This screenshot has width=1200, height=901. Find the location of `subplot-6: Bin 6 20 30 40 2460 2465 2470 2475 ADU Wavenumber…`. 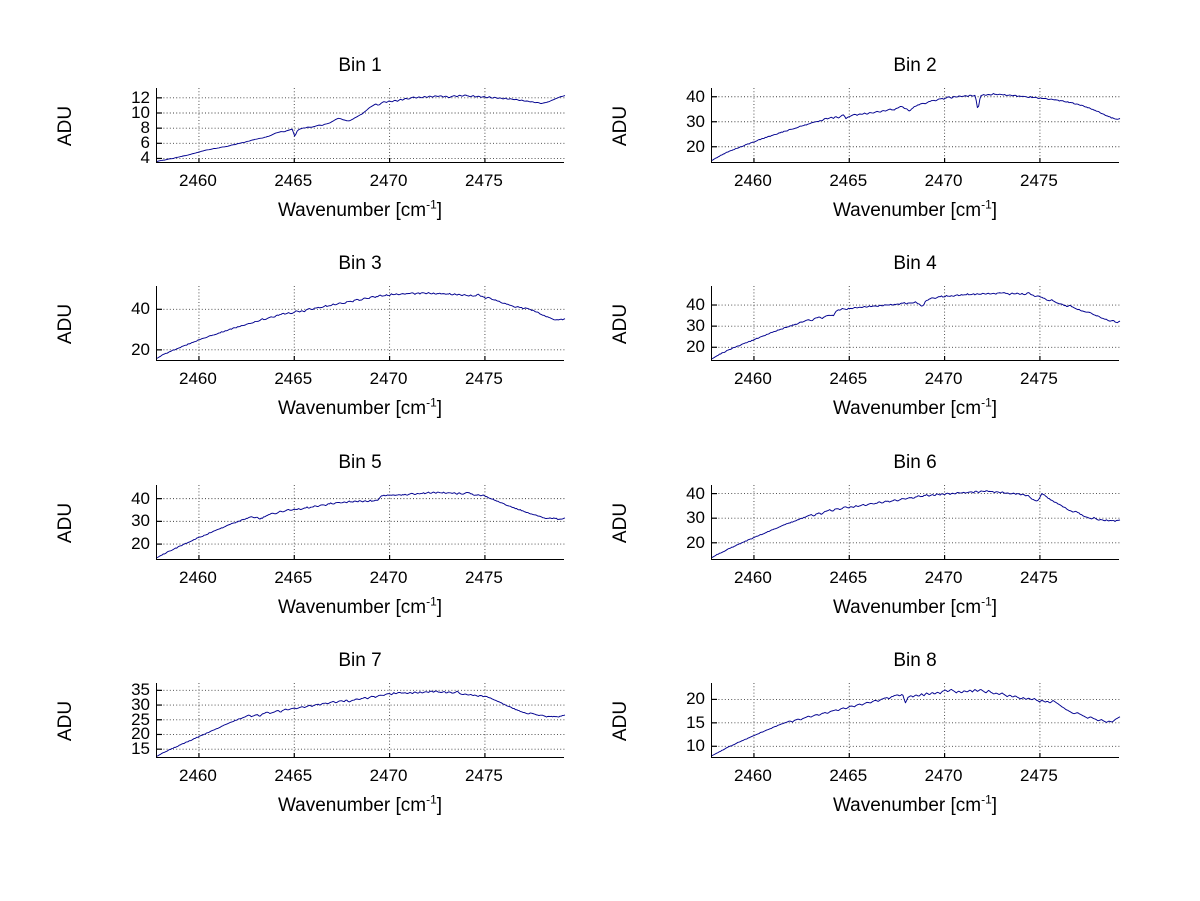

subplot-6: Bin 6 20 30 40 2460 2465 2470 2475 ADU Wavenumber… is located at coordinates (870, 554).